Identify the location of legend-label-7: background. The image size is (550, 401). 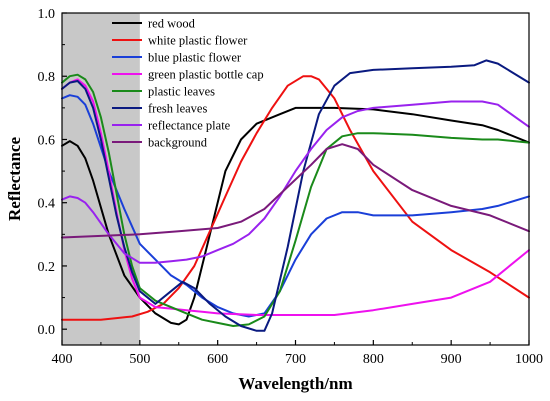
(178, 143).